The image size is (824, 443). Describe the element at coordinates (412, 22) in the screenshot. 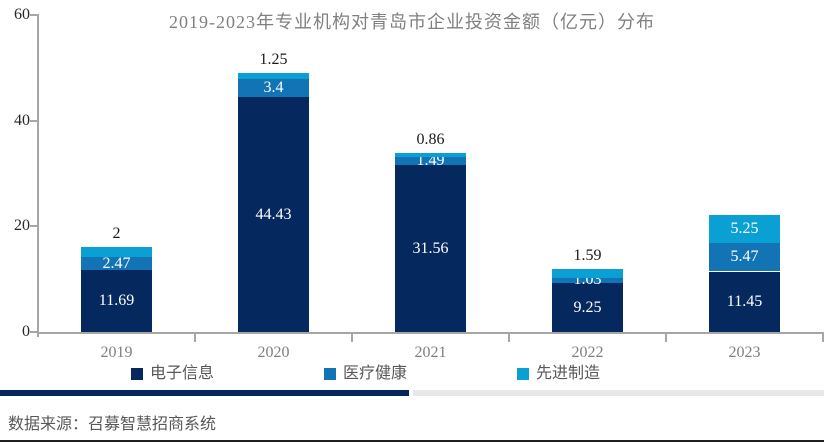

I see `chart-title: 2019-2023年专业机构对青岛市企业投资金额（亿元）分布` at that location.